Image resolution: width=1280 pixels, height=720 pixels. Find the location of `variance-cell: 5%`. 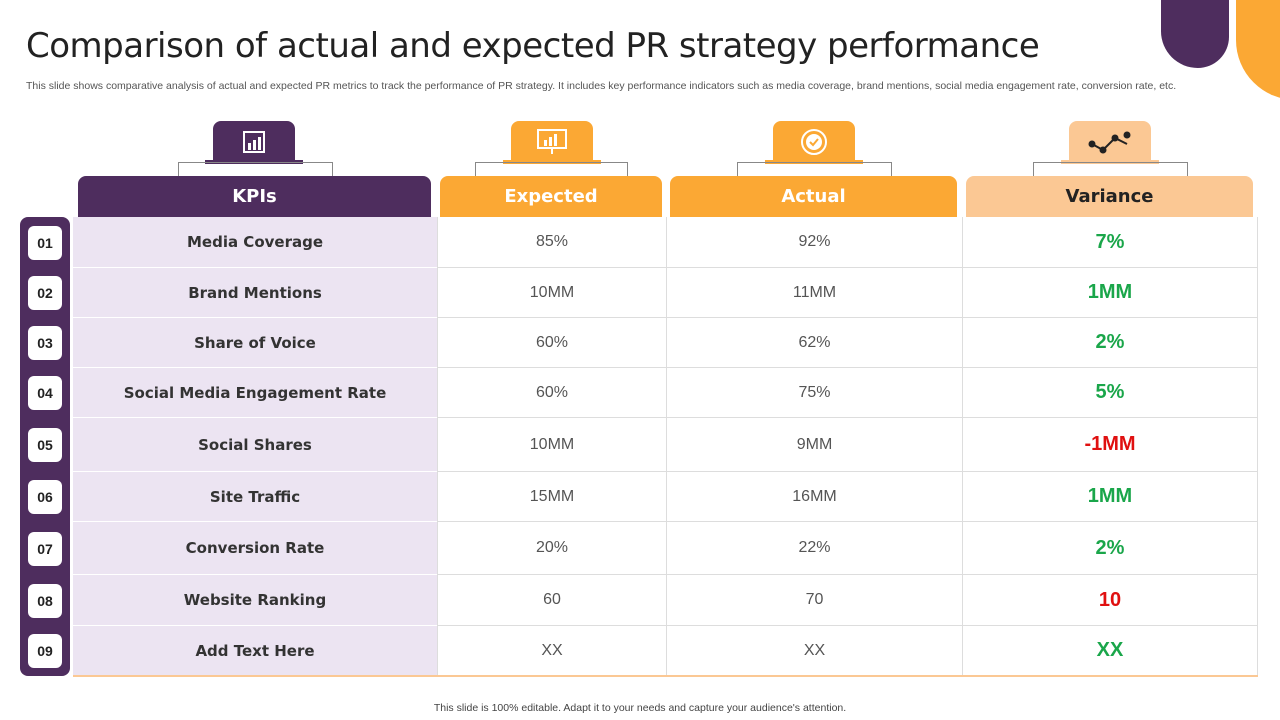

variance-cell: 5% is located at coordinates (1110, 393).